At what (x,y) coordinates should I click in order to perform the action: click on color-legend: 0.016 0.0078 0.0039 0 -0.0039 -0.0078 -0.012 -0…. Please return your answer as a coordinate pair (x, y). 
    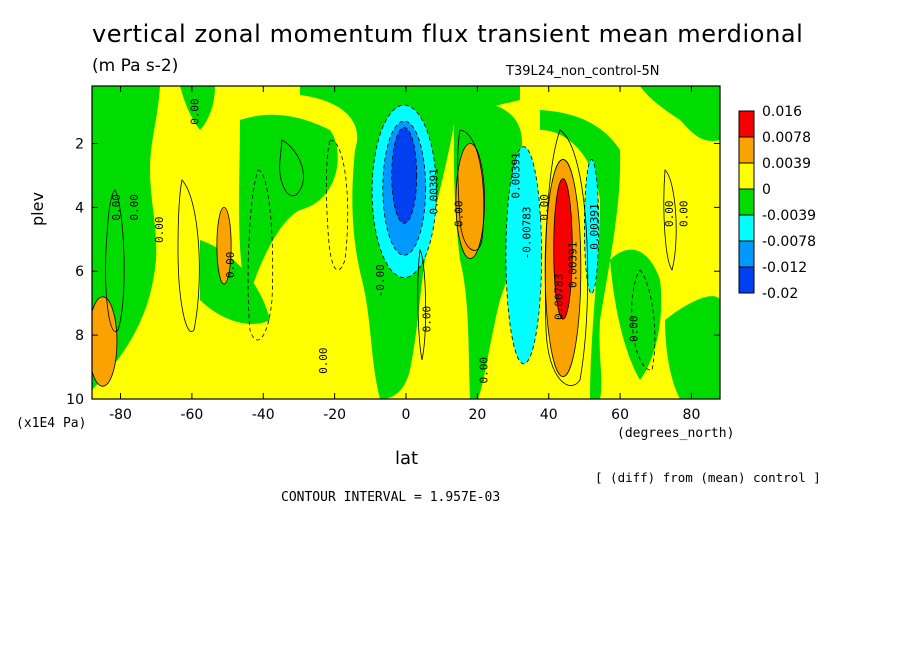
    Looking at the image, I should click on (777, 203).